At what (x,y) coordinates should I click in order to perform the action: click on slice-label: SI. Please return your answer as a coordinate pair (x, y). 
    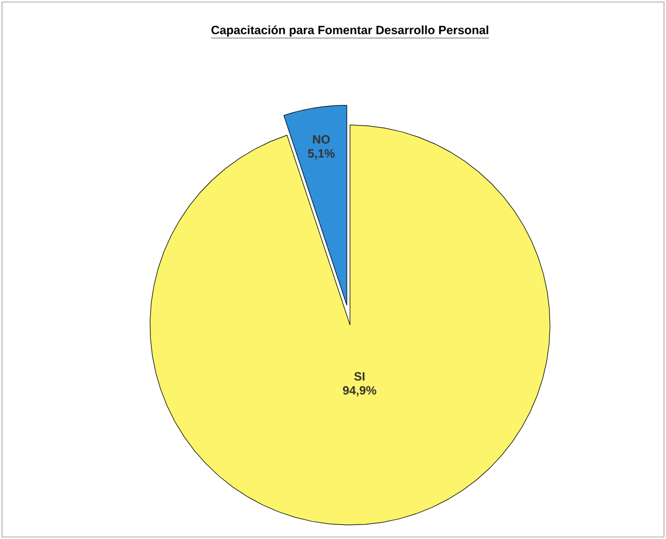
    Looking at the image, I should click on (359, 376).